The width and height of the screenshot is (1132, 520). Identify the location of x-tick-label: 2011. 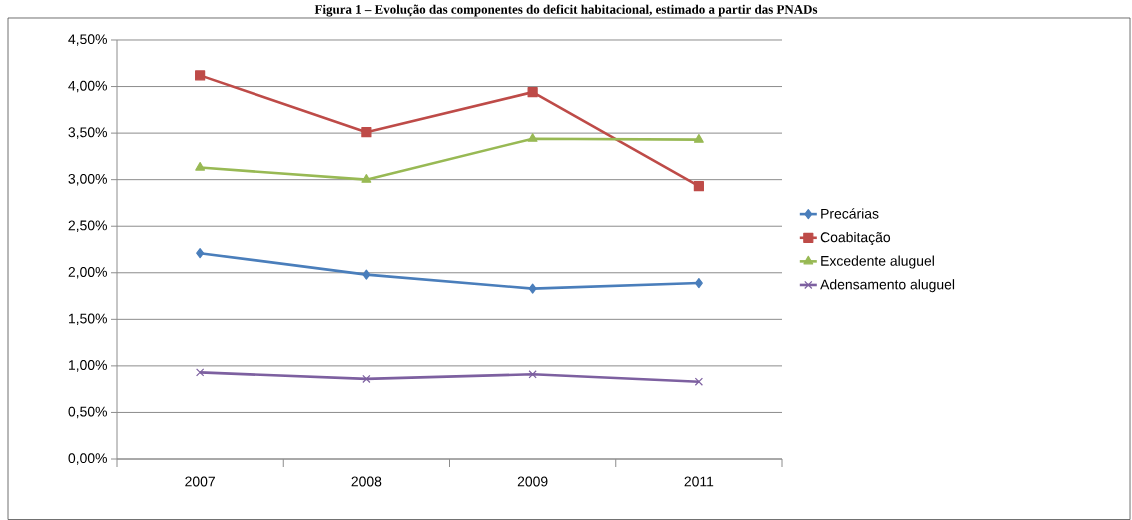
(699, 481).